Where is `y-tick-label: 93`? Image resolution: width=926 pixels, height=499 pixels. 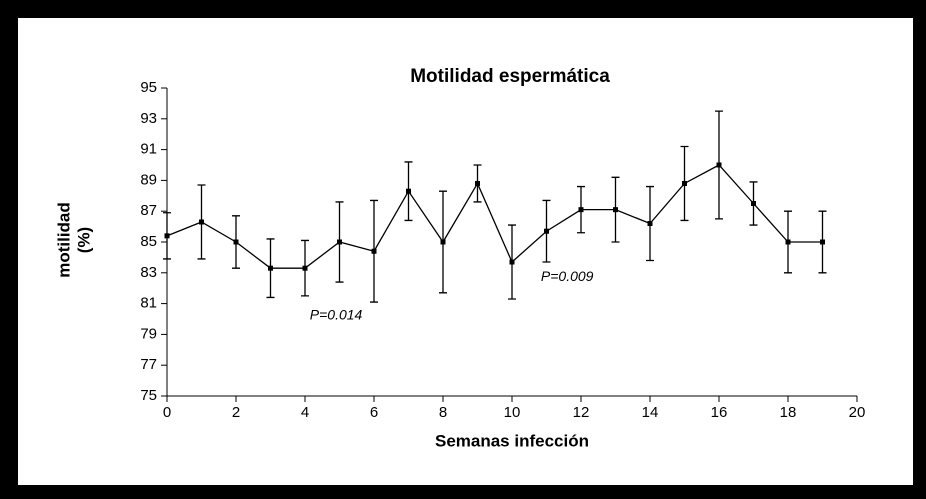
y-tick-label: 93 is located at coordinates (148, 118).